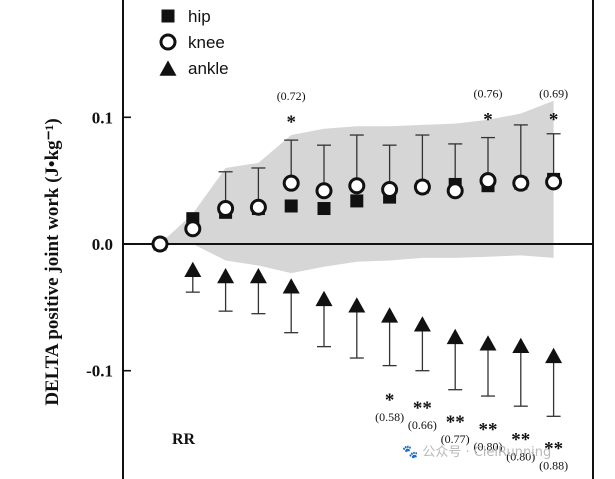 This screenshot has height=479, width=615. I want to click on legend-knee-marker, so click(168, 42).